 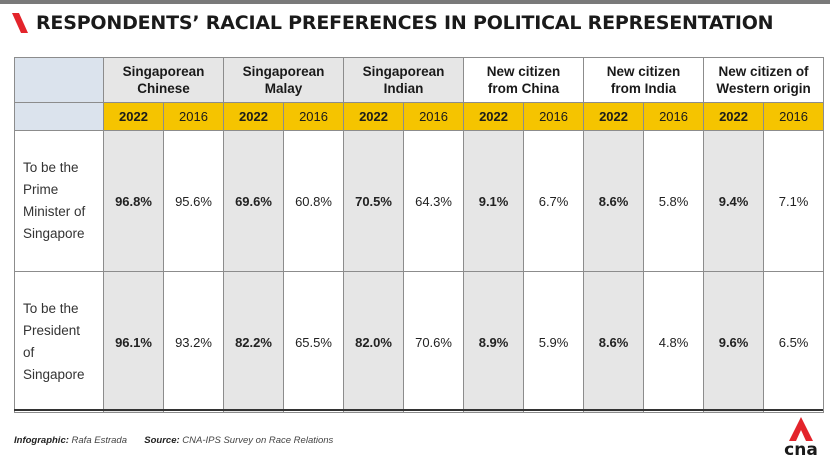 I want to click on value-cell-2022: 70.5%, so click(x=374, y=201).